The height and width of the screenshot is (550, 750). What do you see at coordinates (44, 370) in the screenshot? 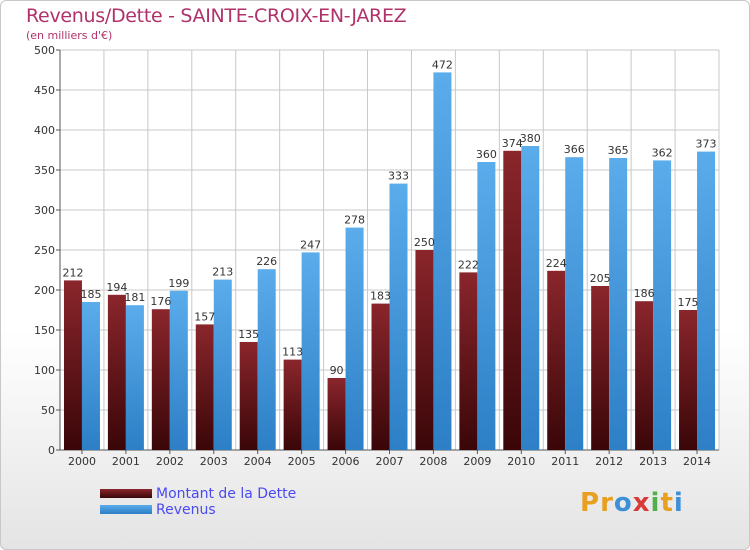
I see `y-tick-label: 100` at bounding box center [44, 370].